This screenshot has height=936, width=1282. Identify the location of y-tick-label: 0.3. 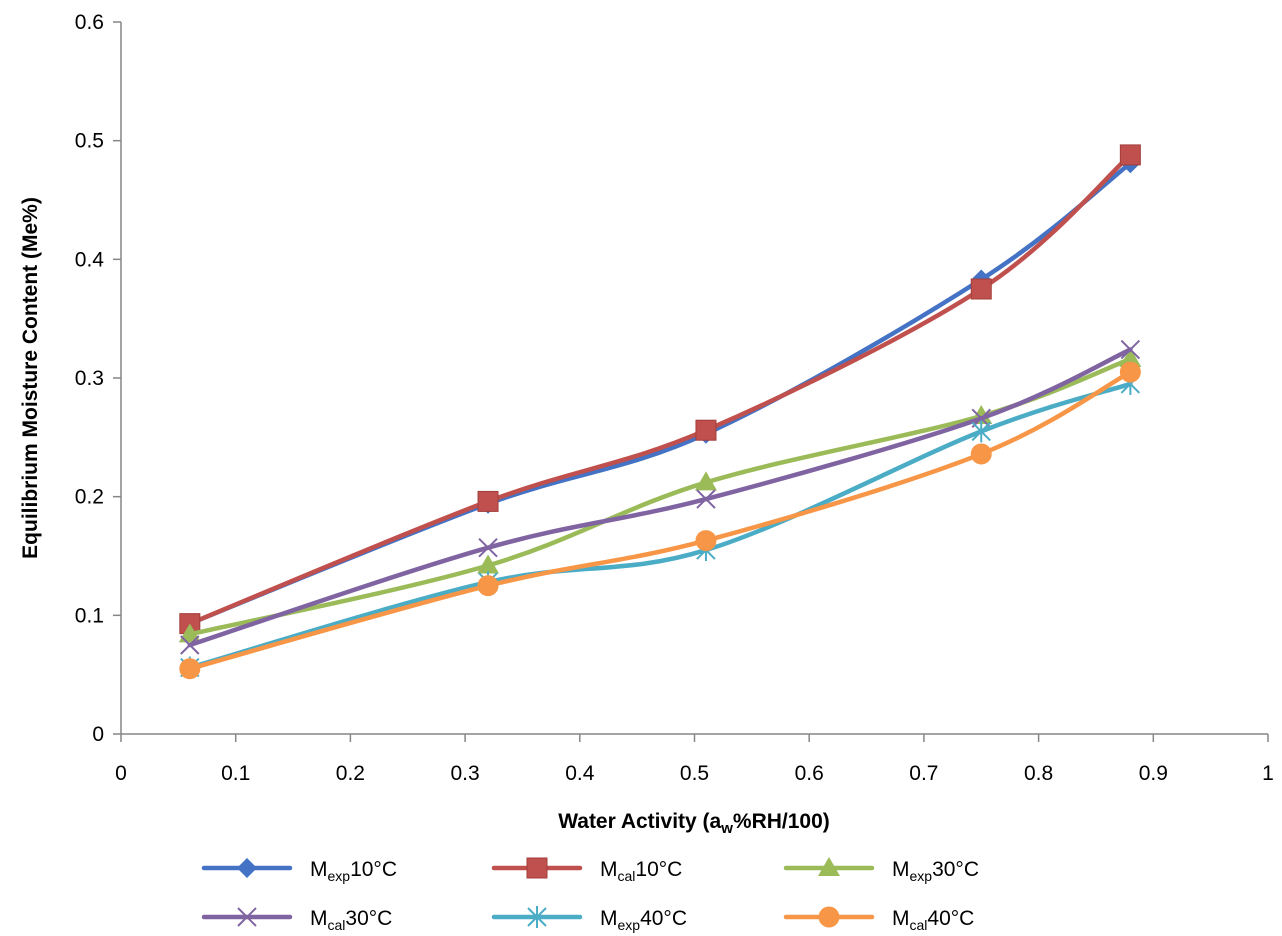
(89, 378).